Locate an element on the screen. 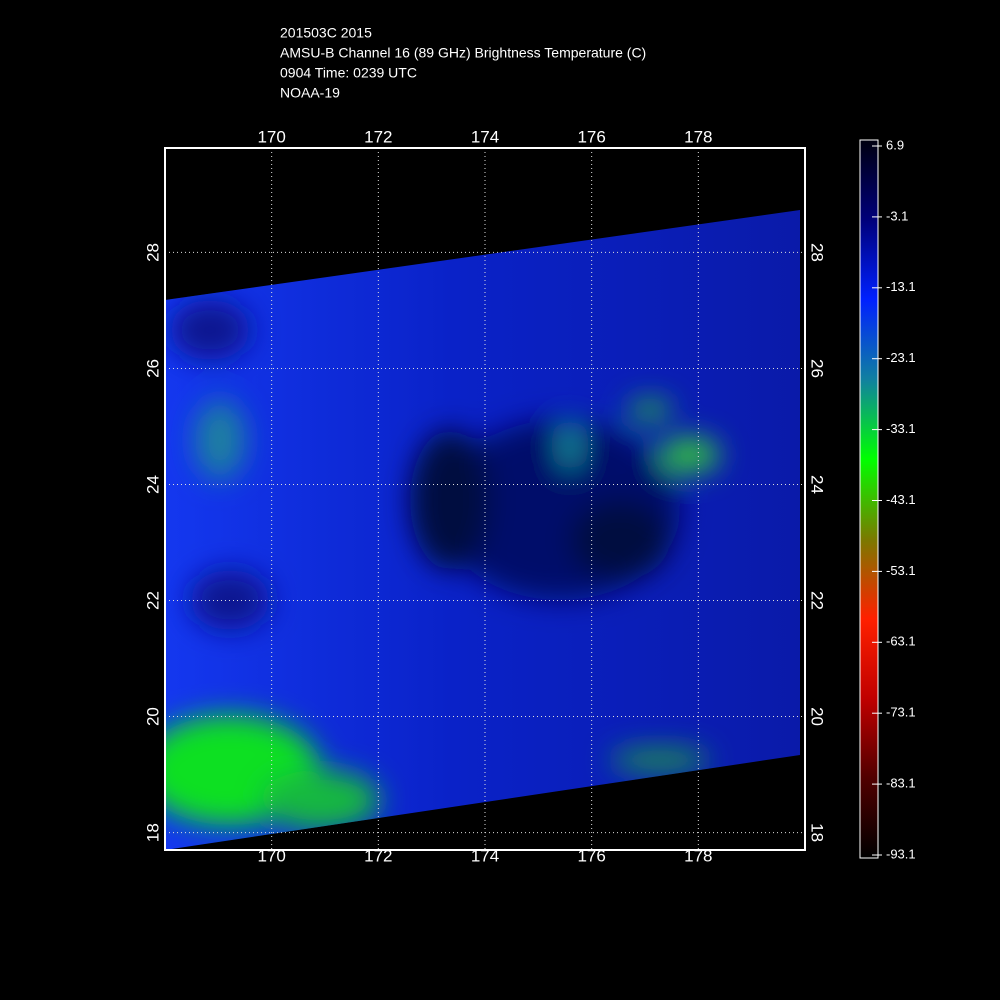 The image size is (1000, 1000). colorbar-tick-label: -23.1 is located at coordinates (901, 357).